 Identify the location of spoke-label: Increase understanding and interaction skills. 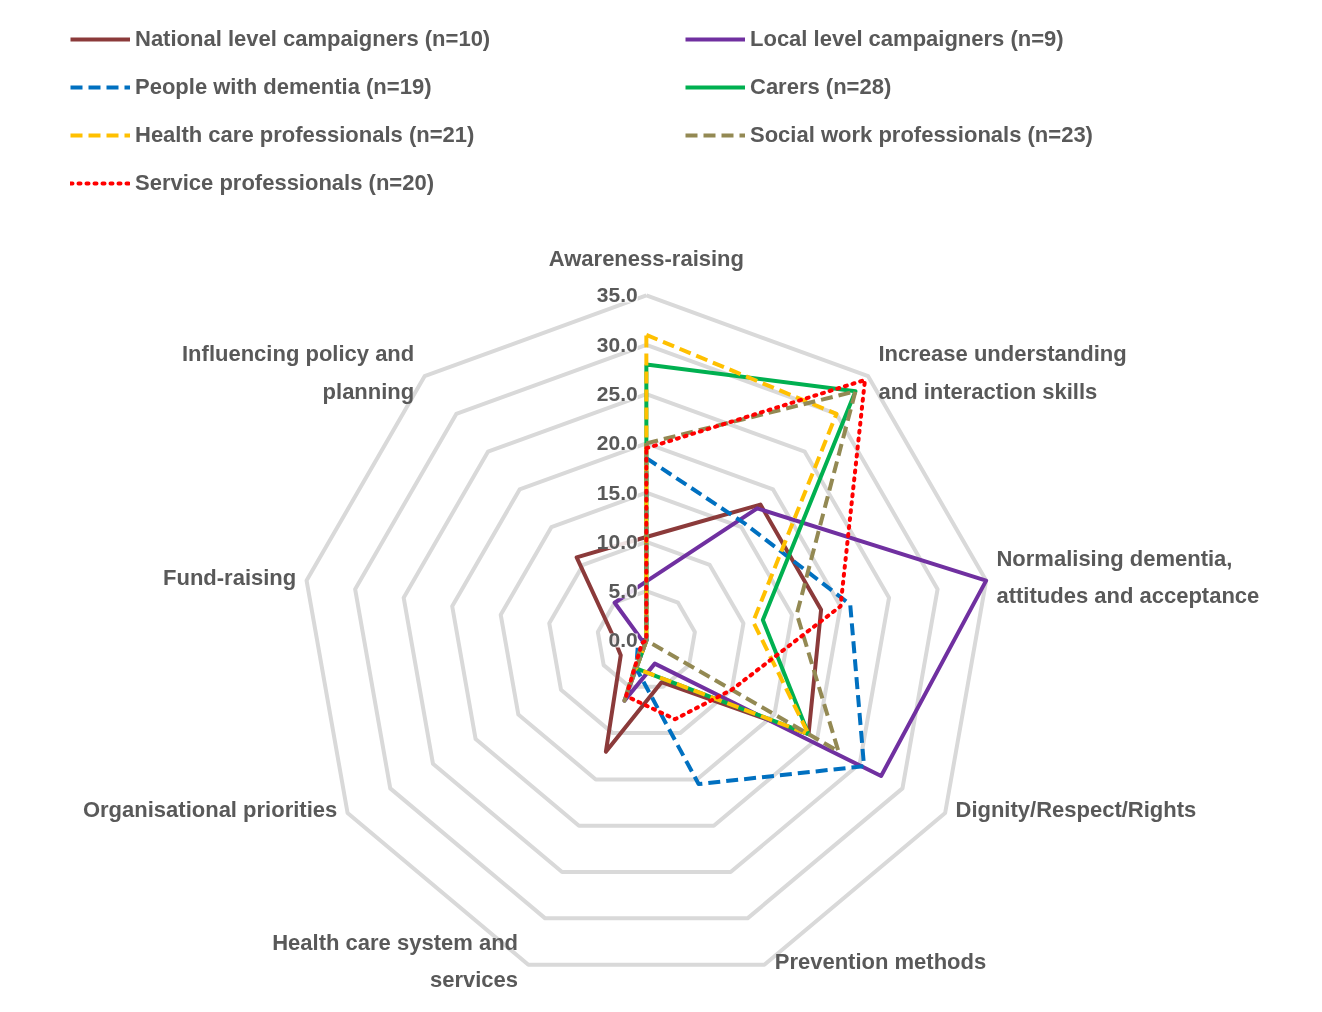
(1002, 372).